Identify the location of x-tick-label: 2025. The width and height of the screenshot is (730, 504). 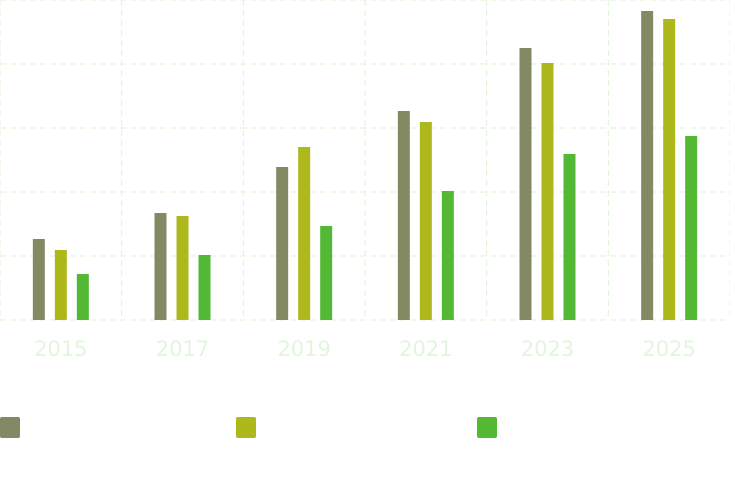
(668, 349).